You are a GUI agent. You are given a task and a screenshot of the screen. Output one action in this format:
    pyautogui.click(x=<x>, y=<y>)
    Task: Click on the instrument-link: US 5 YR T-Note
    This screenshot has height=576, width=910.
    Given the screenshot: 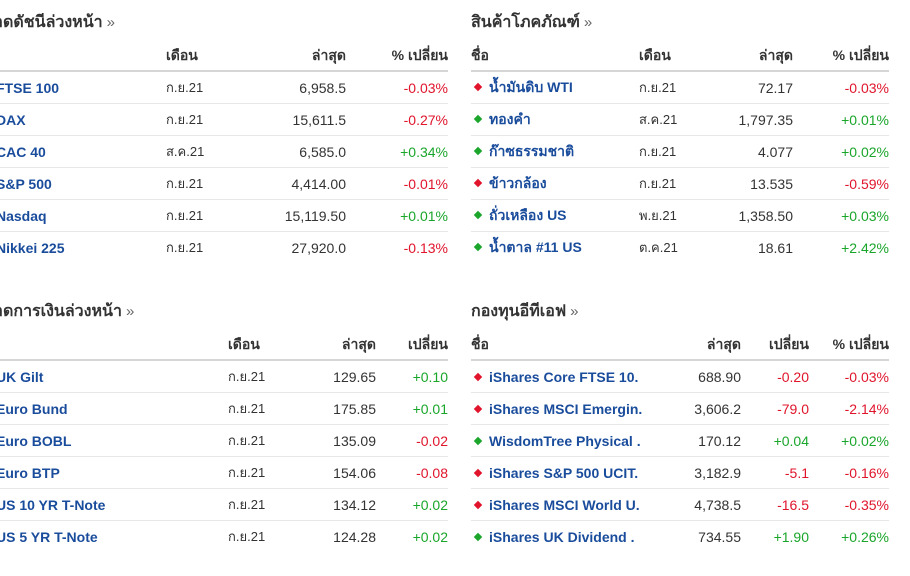 What is the action you would take?
    pyautogui.click(x=49, y=536)
    